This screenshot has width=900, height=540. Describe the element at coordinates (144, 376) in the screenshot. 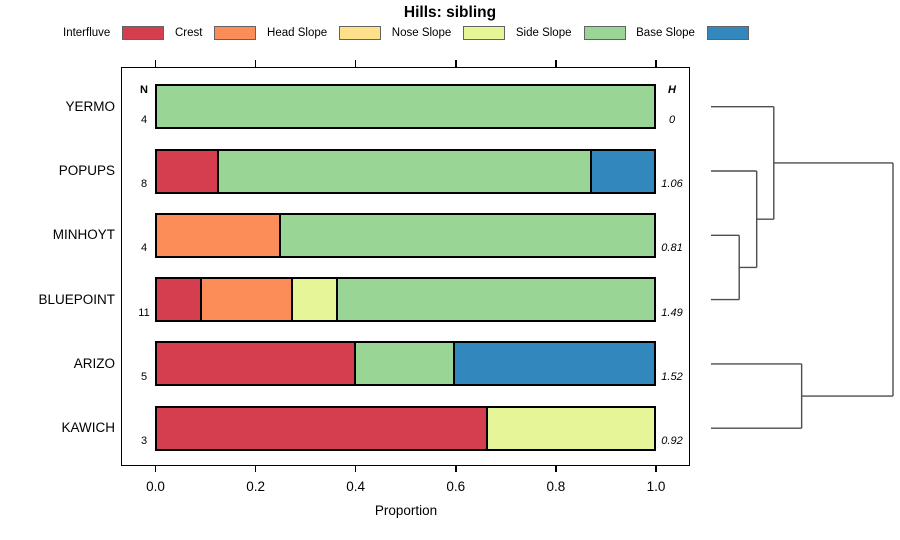

I see `n-value: 5` at that location.